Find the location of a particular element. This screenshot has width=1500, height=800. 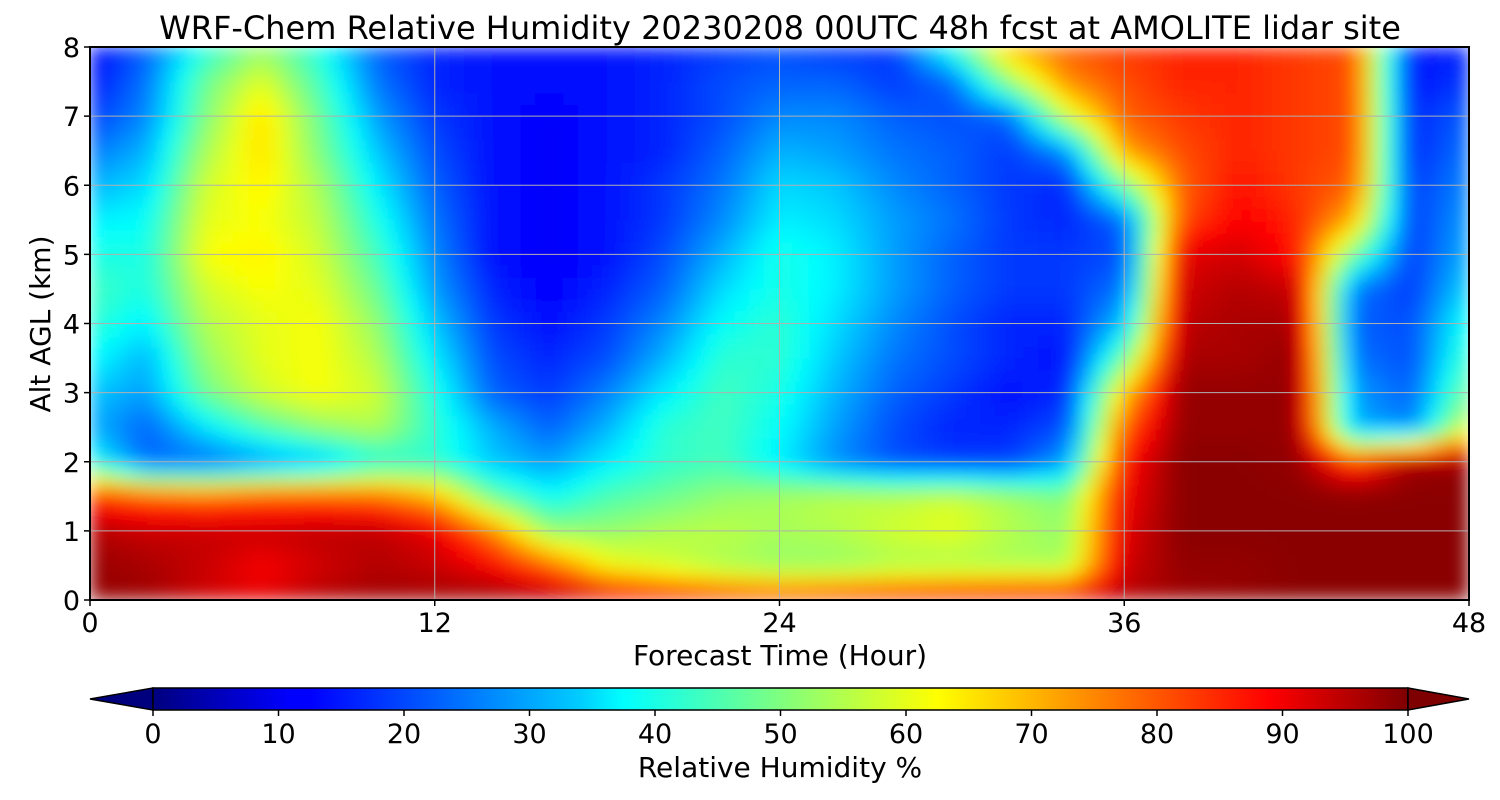

colorbar-tick-label: 50 is located at coordinates (780, 734).